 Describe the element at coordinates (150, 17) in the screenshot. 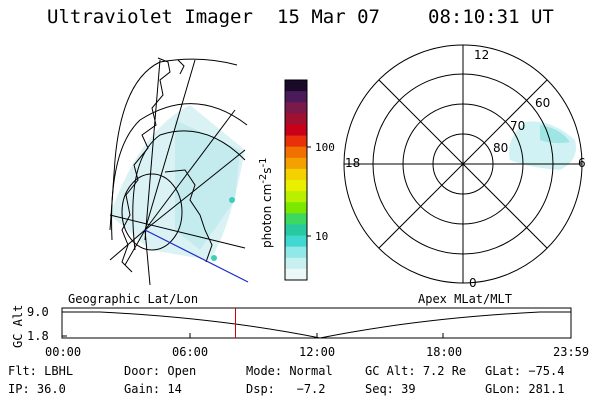

I see `instrument-title: Ultraviolet Imager` at that location.